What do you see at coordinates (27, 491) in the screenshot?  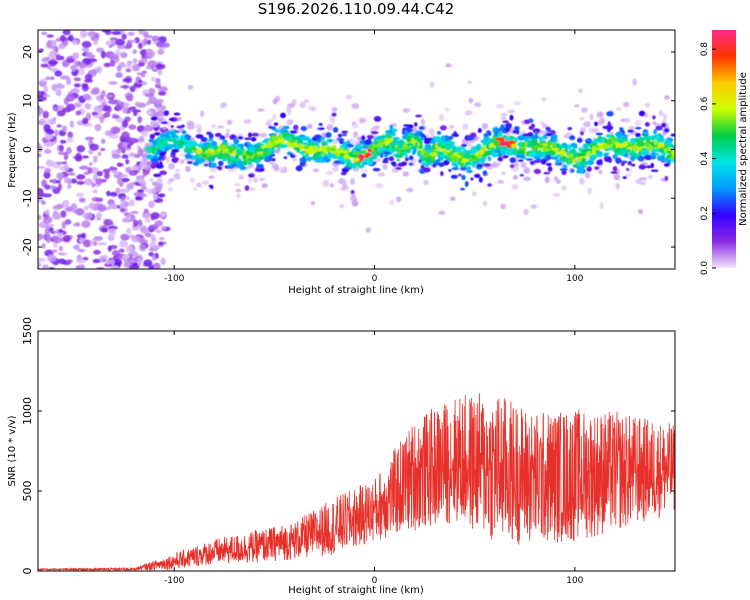 I see `snr-y-tick-label: 500` at bounding box center [27, 491].